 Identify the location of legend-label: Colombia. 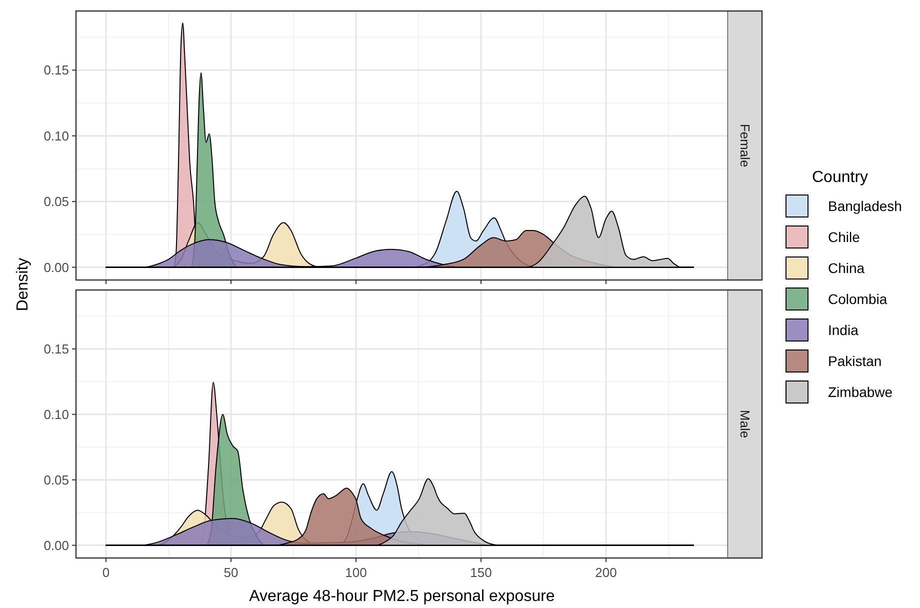
(858, 298).